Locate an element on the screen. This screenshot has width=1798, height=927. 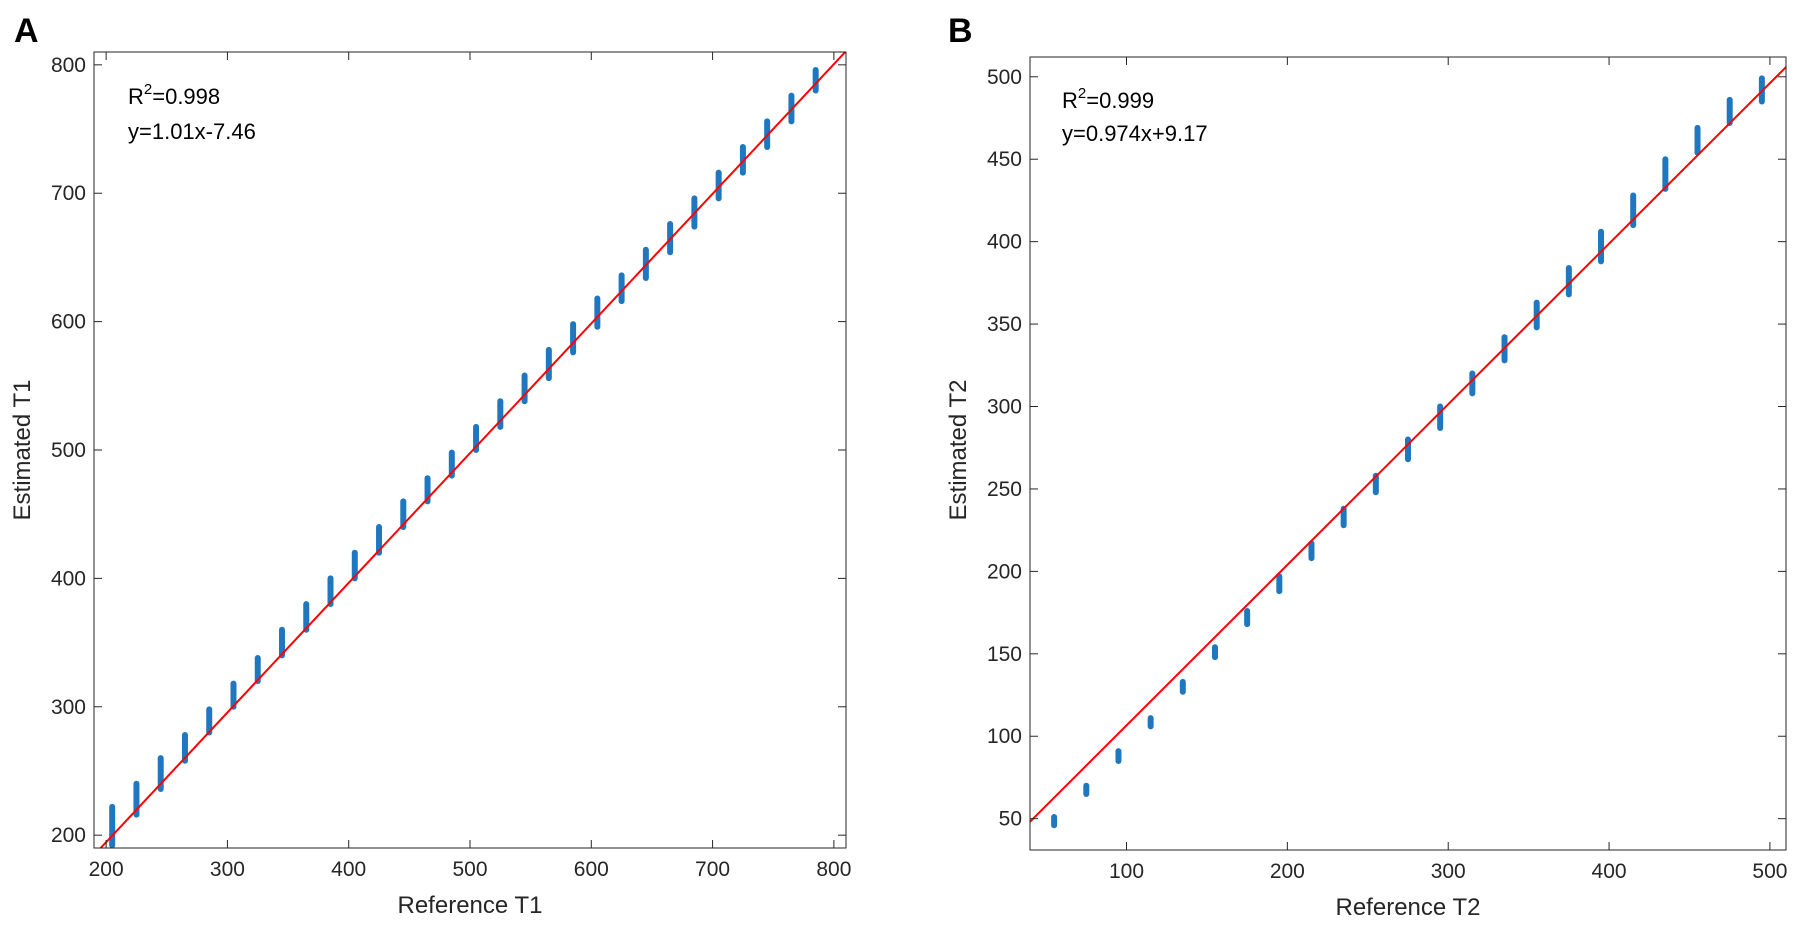
y-tick-label-b-100: 100 is located at coordinates (1004, 736).